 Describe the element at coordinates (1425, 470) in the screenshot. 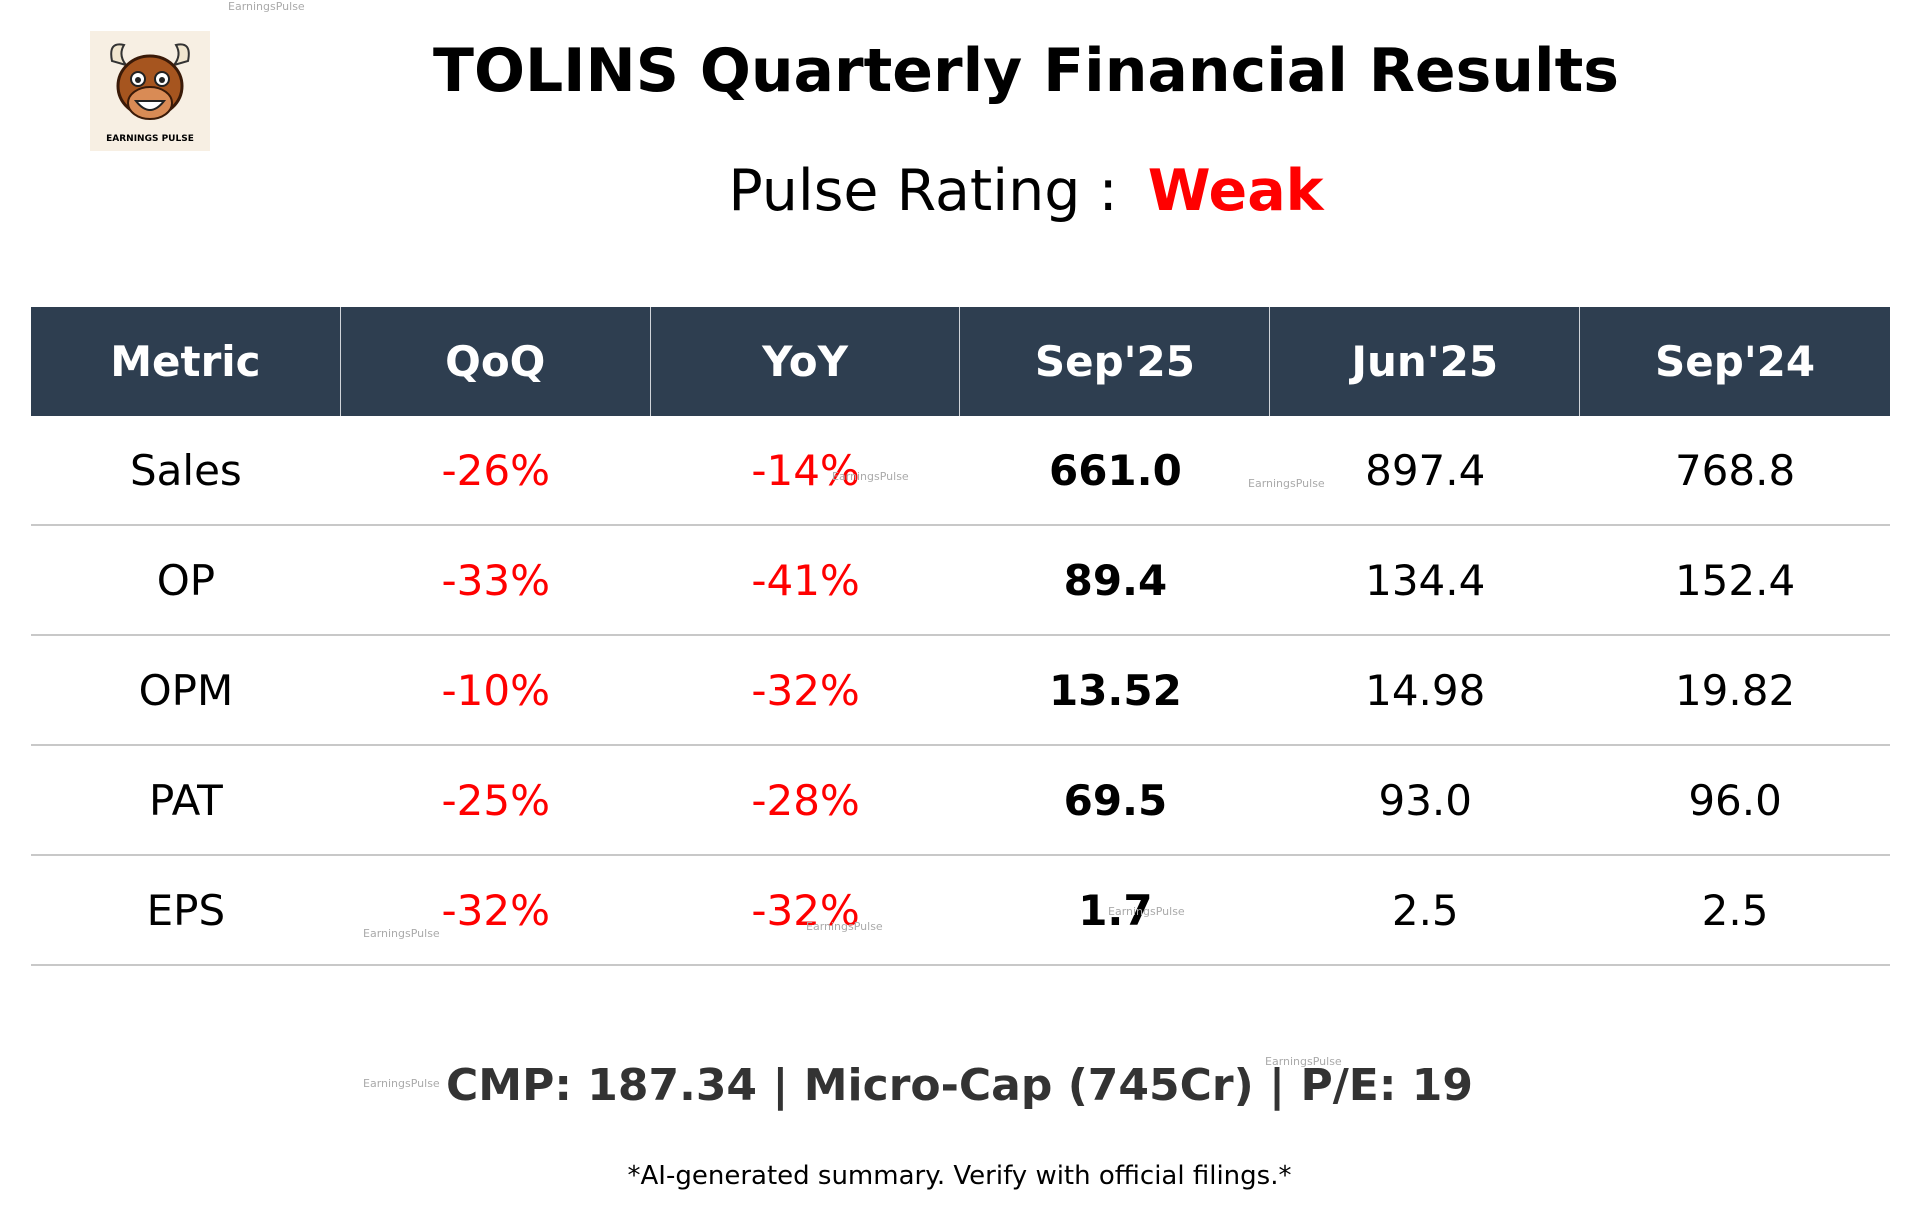

I see `table-cell: 897.4` at that location.